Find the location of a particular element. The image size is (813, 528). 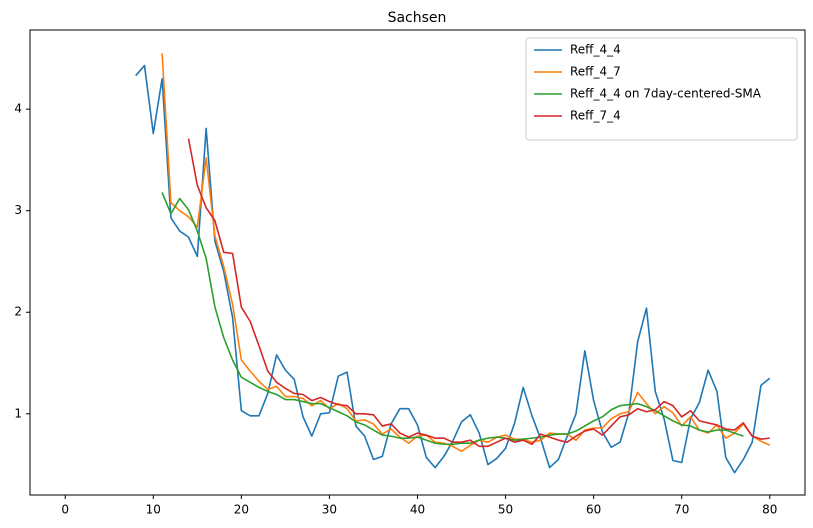

x-tick-label: 70 is located at coordinates (681, 510).